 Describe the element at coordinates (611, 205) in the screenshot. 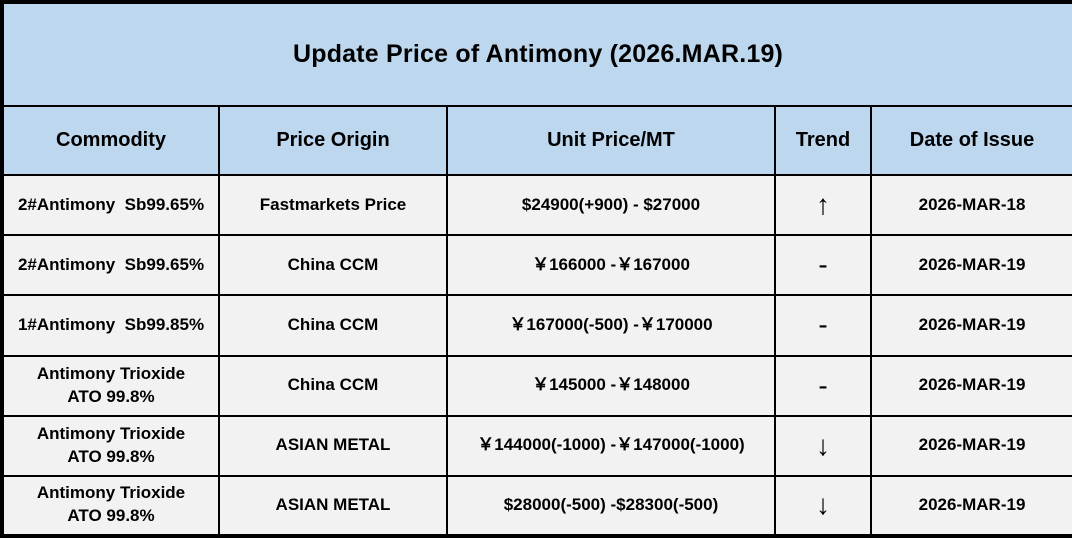

I see `unit-price-cell: $24900(+900) - $27000` at that location.